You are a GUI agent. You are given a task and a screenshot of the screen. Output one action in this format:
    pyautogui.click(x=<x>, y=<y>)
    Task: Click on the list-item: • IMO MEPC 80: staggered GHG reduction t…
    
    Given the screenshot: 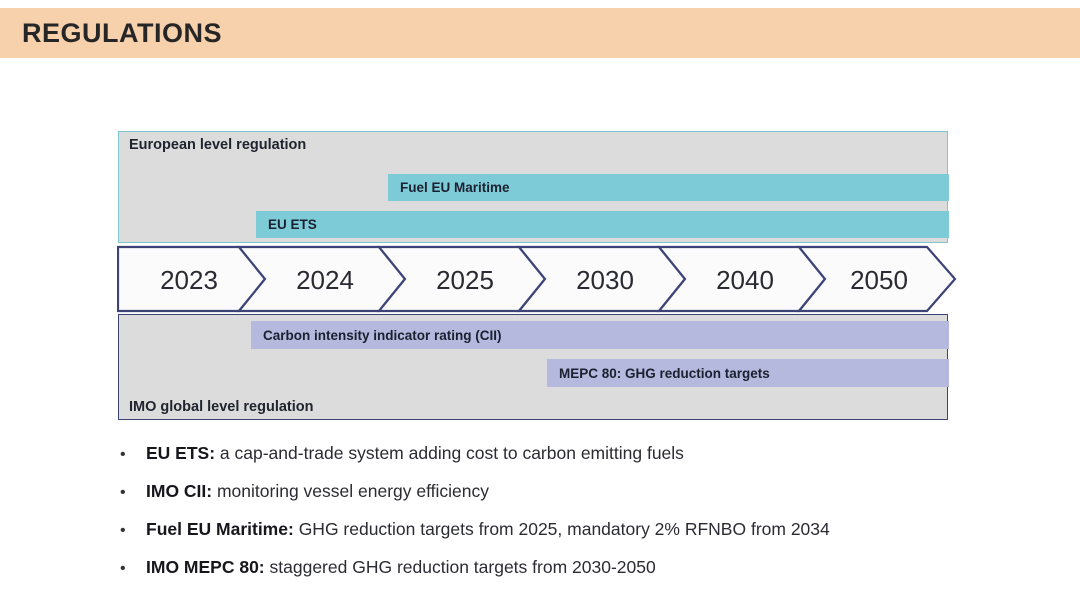 What is the action you would take?
    pyautogui.click(x=570, y=567)
    